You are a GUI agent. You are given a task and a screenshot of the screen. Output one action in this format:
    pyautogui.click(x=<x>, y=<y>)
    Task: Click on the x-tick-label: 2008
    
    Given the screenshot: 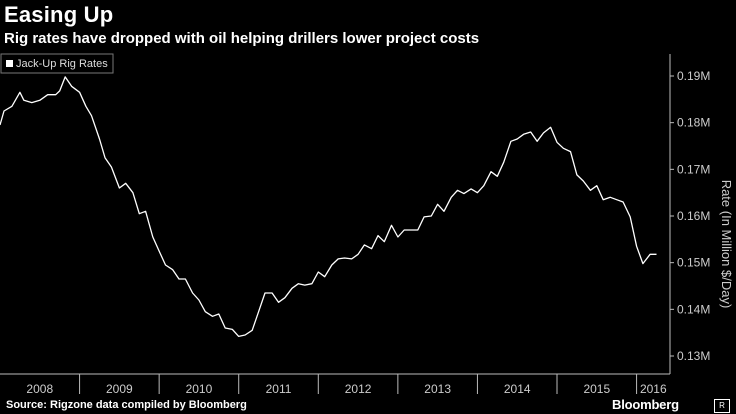 What is the action you would take?
    pyautogui.click(x=39, y=389)
    